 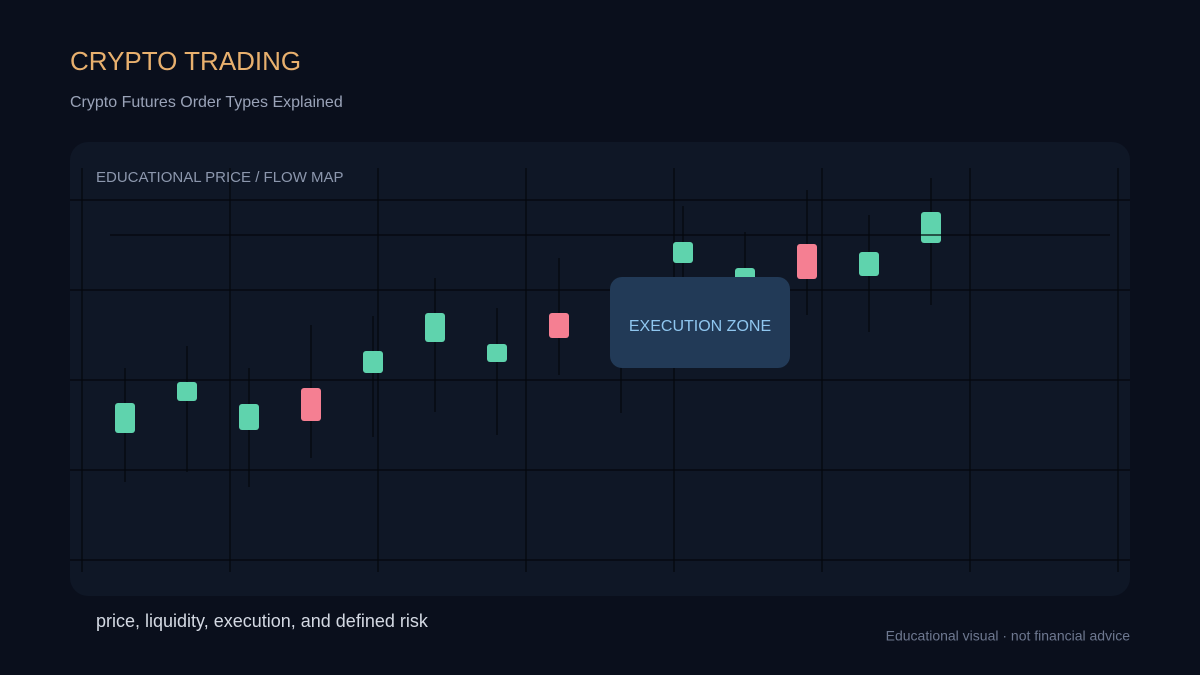 What do you see at coordinates (220, 177) in the screenshot?
I see `panel-label: EDUCATIONAL PRICE / FLOW MAP` at bounding box center [220, 177].